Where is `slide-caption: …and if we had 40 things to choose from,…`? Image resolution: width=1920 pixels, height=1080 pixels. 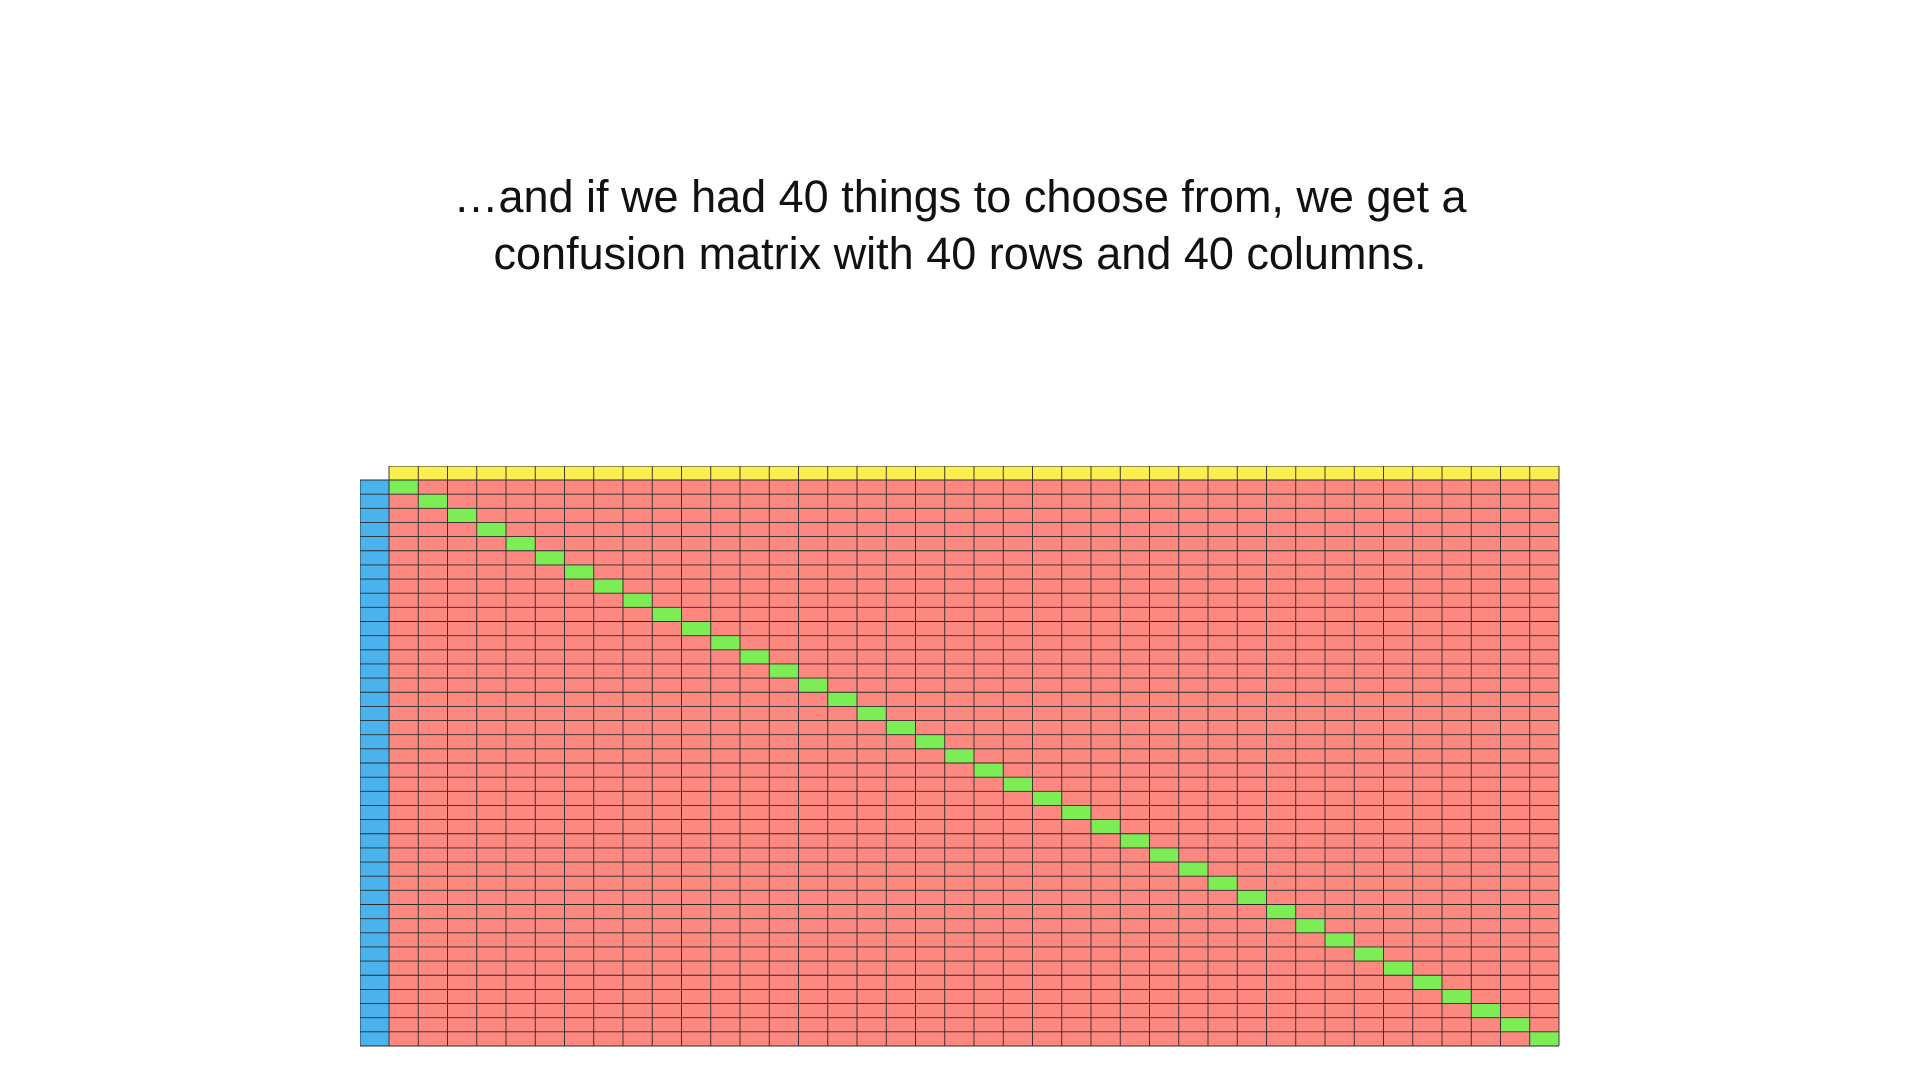
slide-caption: …and if we had 40 things to choose from,… is located at coordinates (960, 225).